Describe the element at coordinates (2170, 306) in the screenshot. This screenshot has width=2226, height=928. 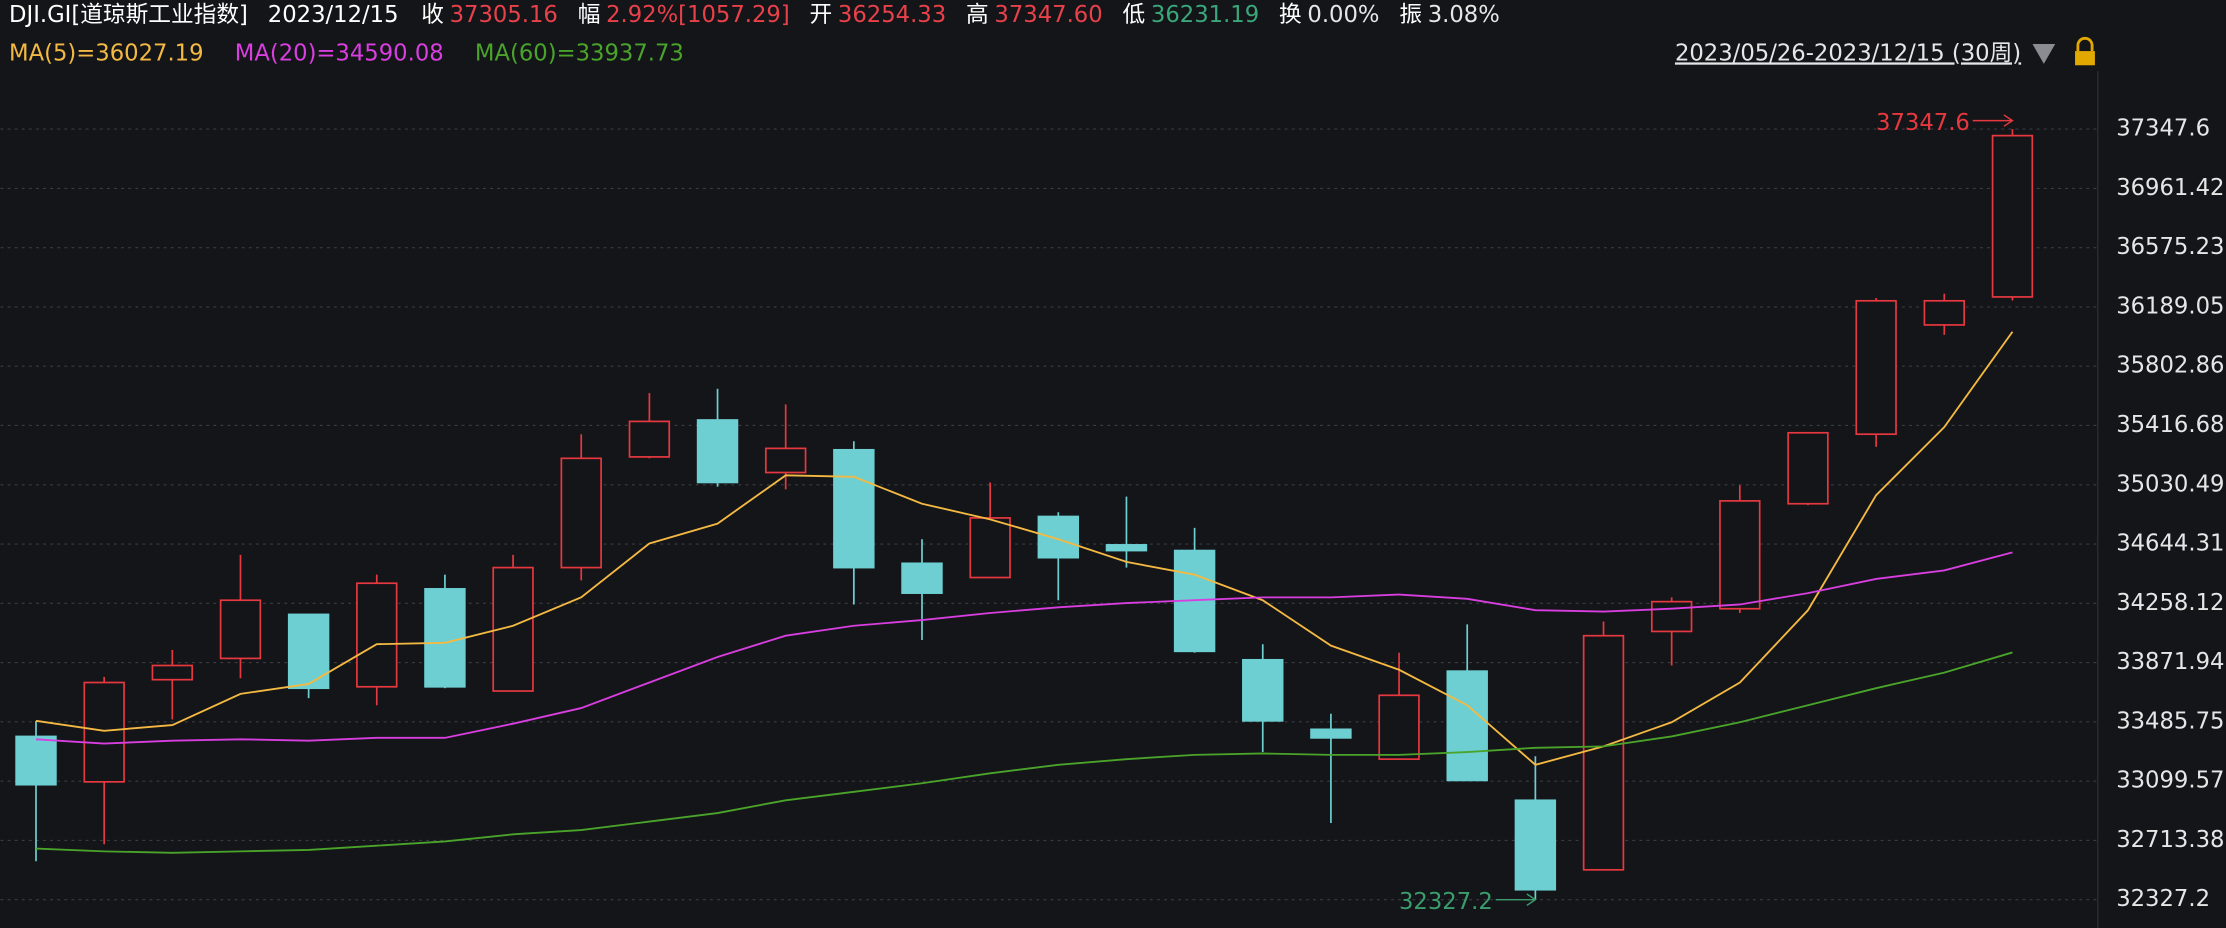
I see `y-tick-label: 36189.05` at that location.